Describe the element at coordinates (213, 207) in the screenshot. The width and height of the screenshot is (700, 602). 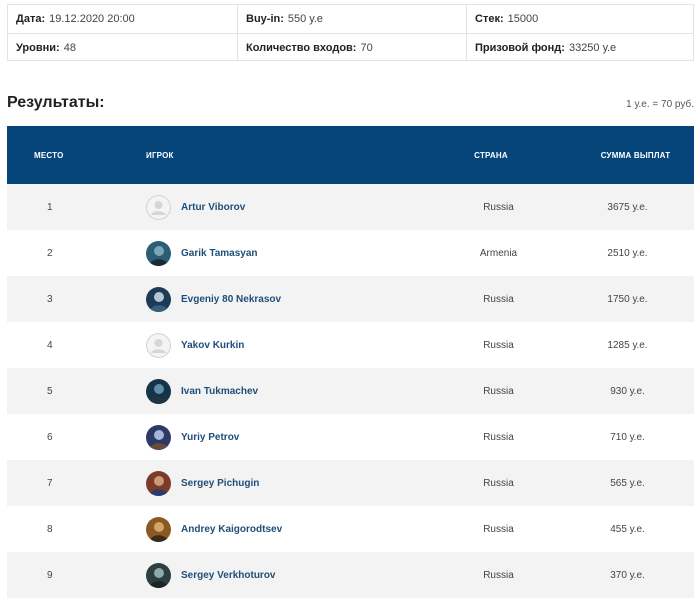
I see `player-name-link: Artur Viborov` at that location.